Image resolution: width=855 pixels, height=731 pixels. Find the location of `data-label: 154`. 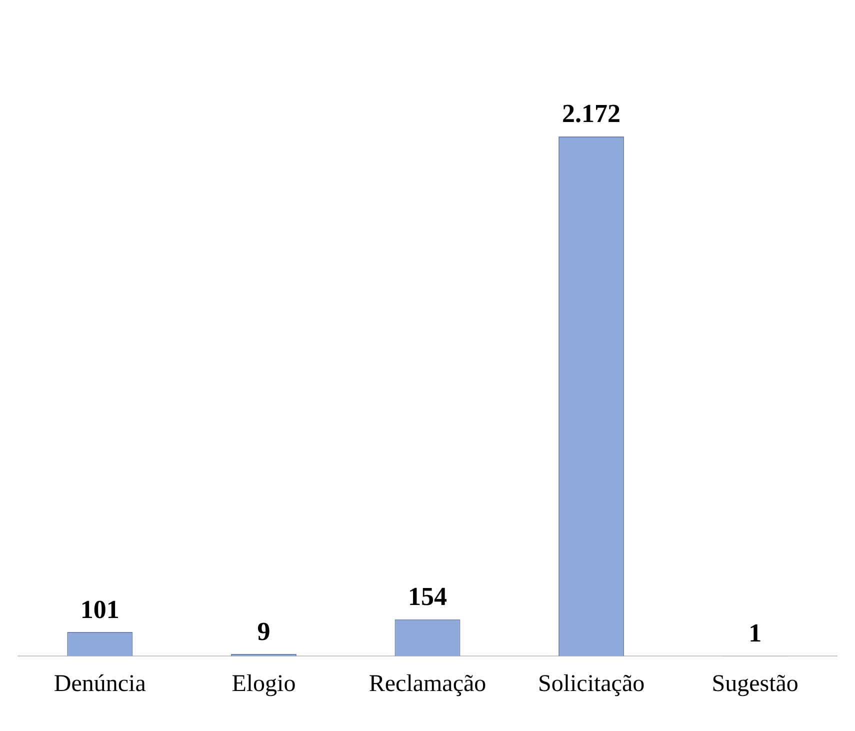

data-label: 154 is located at coordinates (427, 597).